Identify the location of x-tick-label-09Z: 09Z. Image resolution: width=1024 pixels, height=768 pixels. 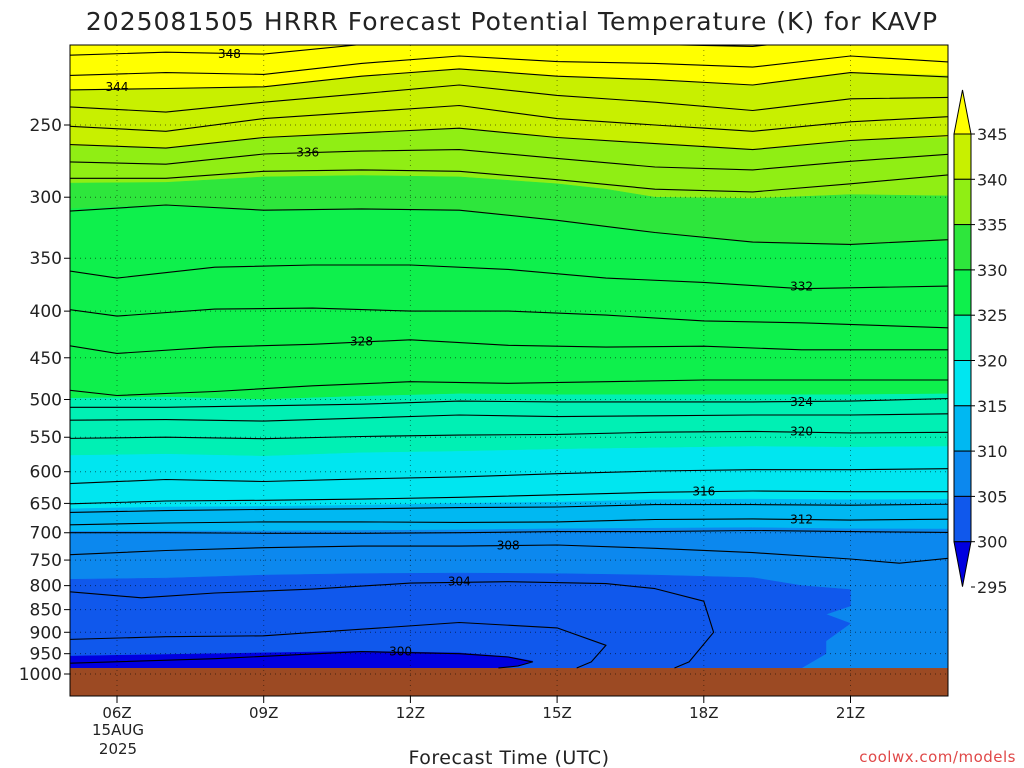
(263, 713).